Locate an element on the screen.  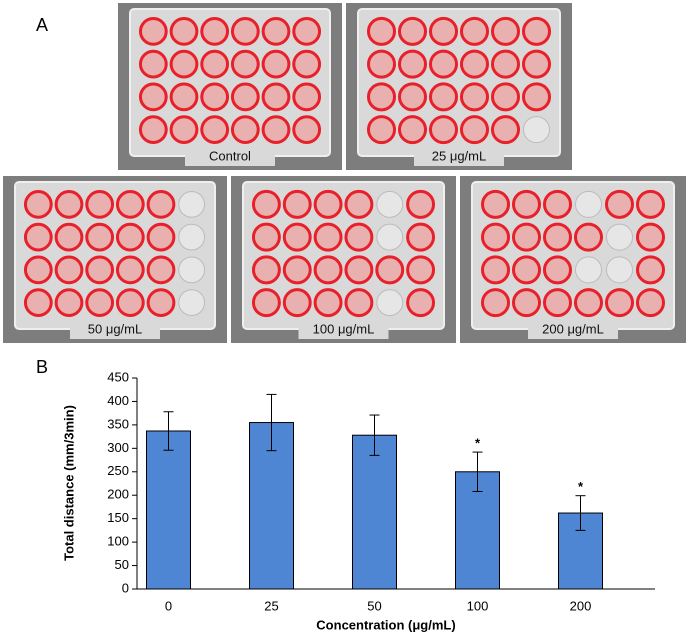
y-tick-label: 300 is located at coordinates (118, 447).